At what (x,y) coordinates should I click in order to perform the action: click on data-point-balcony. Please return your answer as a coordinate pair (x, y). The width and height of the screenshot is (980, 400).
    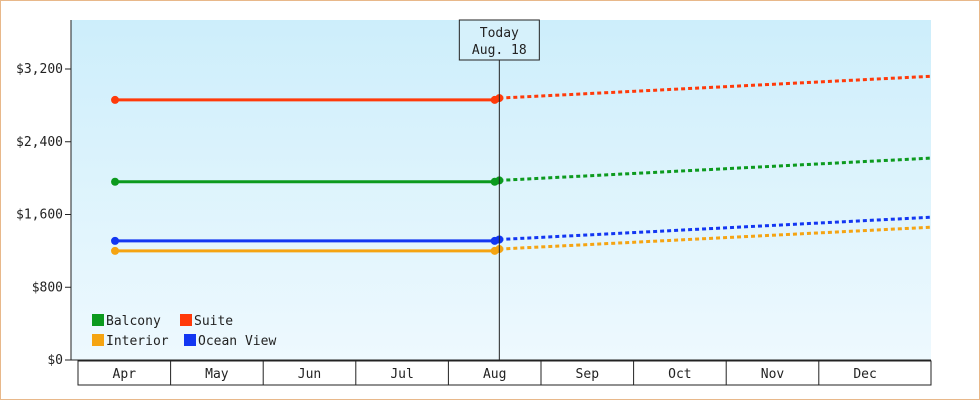
    Looking at the image, I should click on (115, 181).